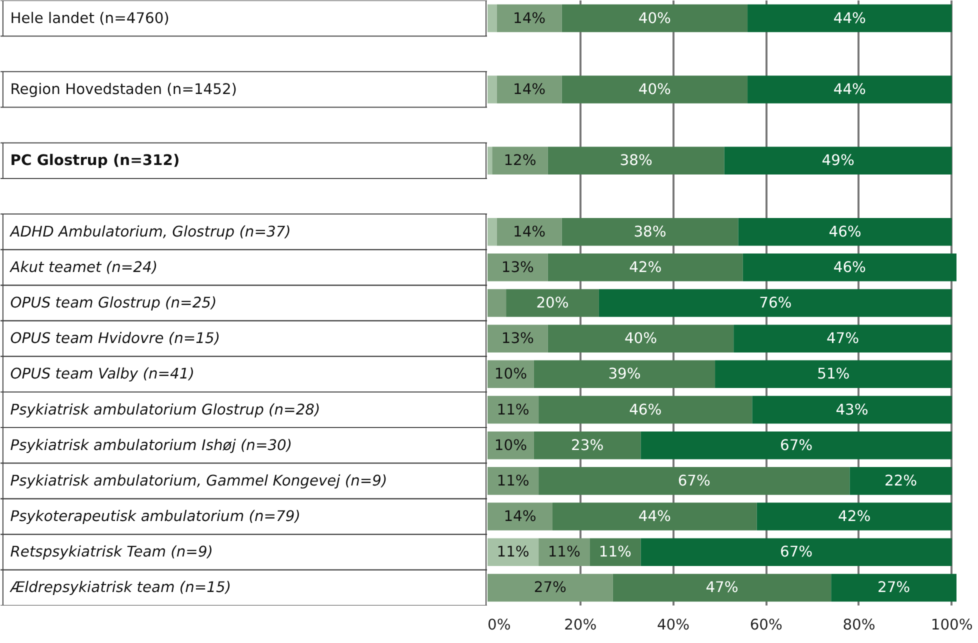 This screenshot has width=978, height=643. Describe the element at coordinates (673, 625) in the screenshot. I see `x-tick-label: 40%` at that location.